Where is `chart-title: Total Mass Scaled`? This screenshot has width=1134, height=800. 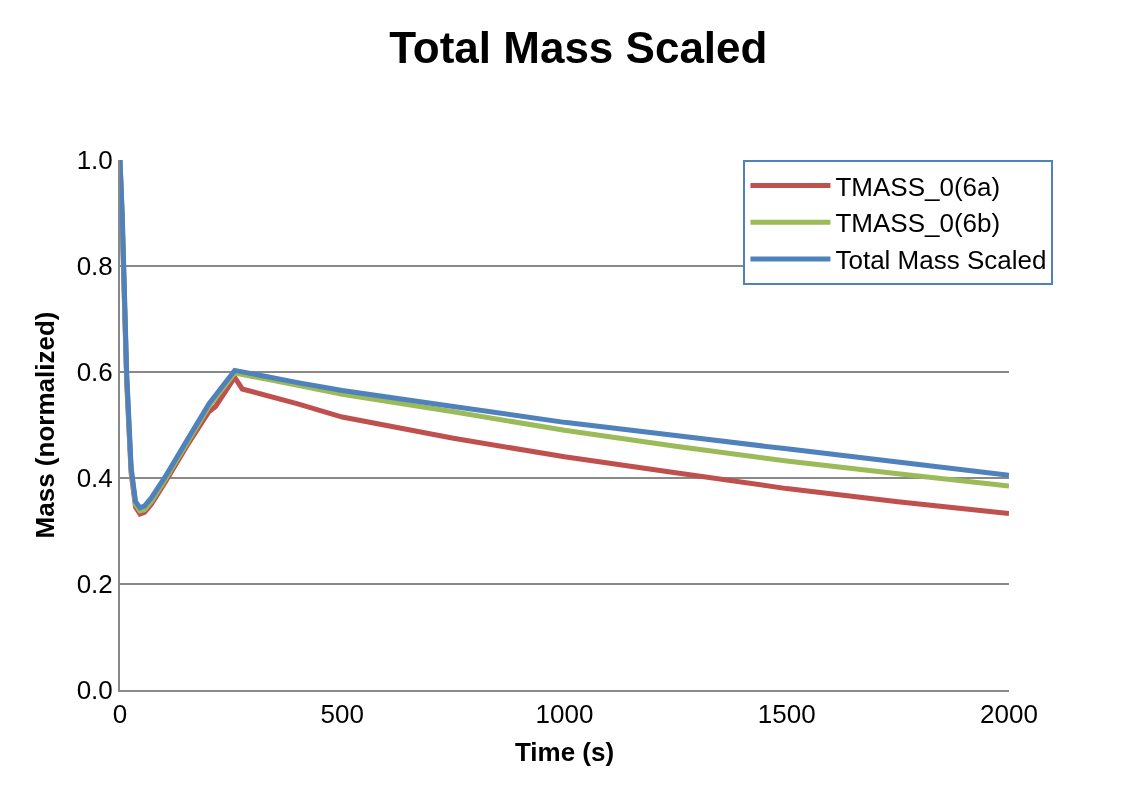
chart-title: Total Mass Scaled is located at coordinates (578, 47).